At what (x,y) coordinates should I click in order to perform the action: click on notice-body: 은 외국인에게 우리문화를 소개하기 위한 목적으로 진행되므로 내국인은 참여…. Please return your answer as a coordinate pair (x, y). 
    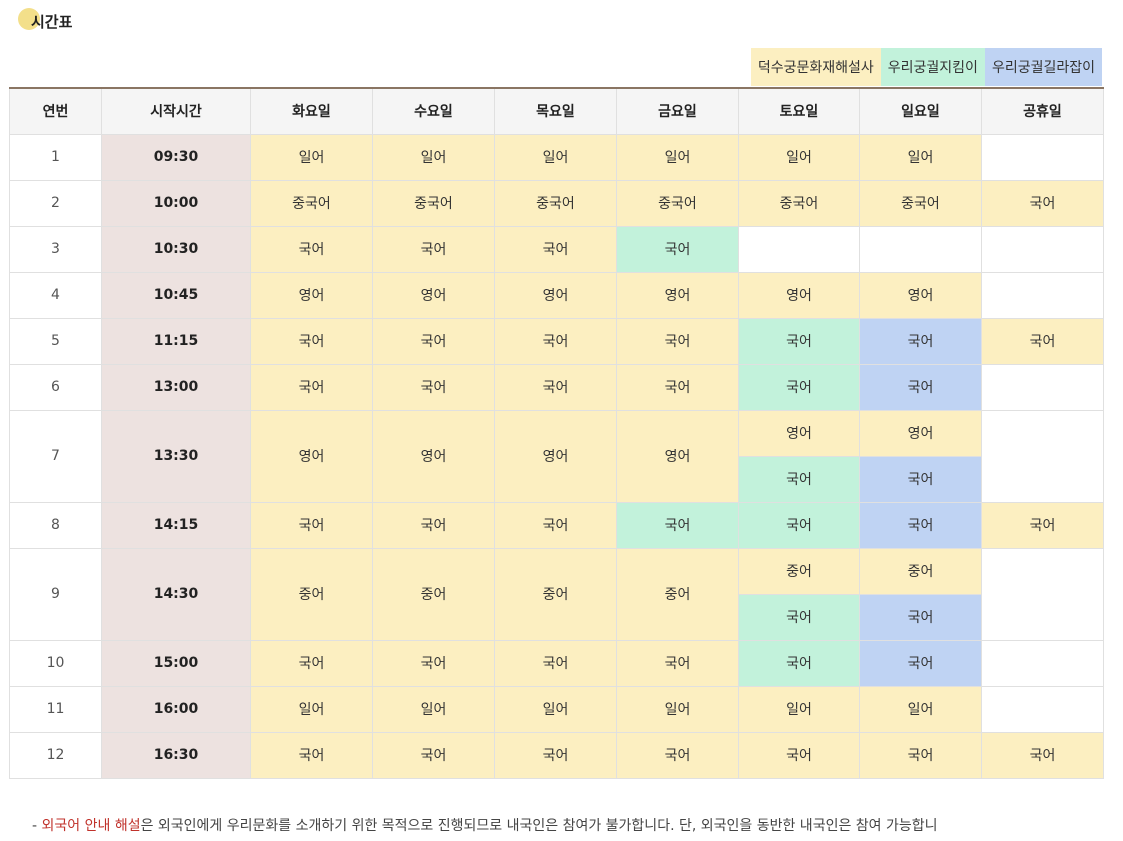
    Looking at the image, I should click on (539, 826).